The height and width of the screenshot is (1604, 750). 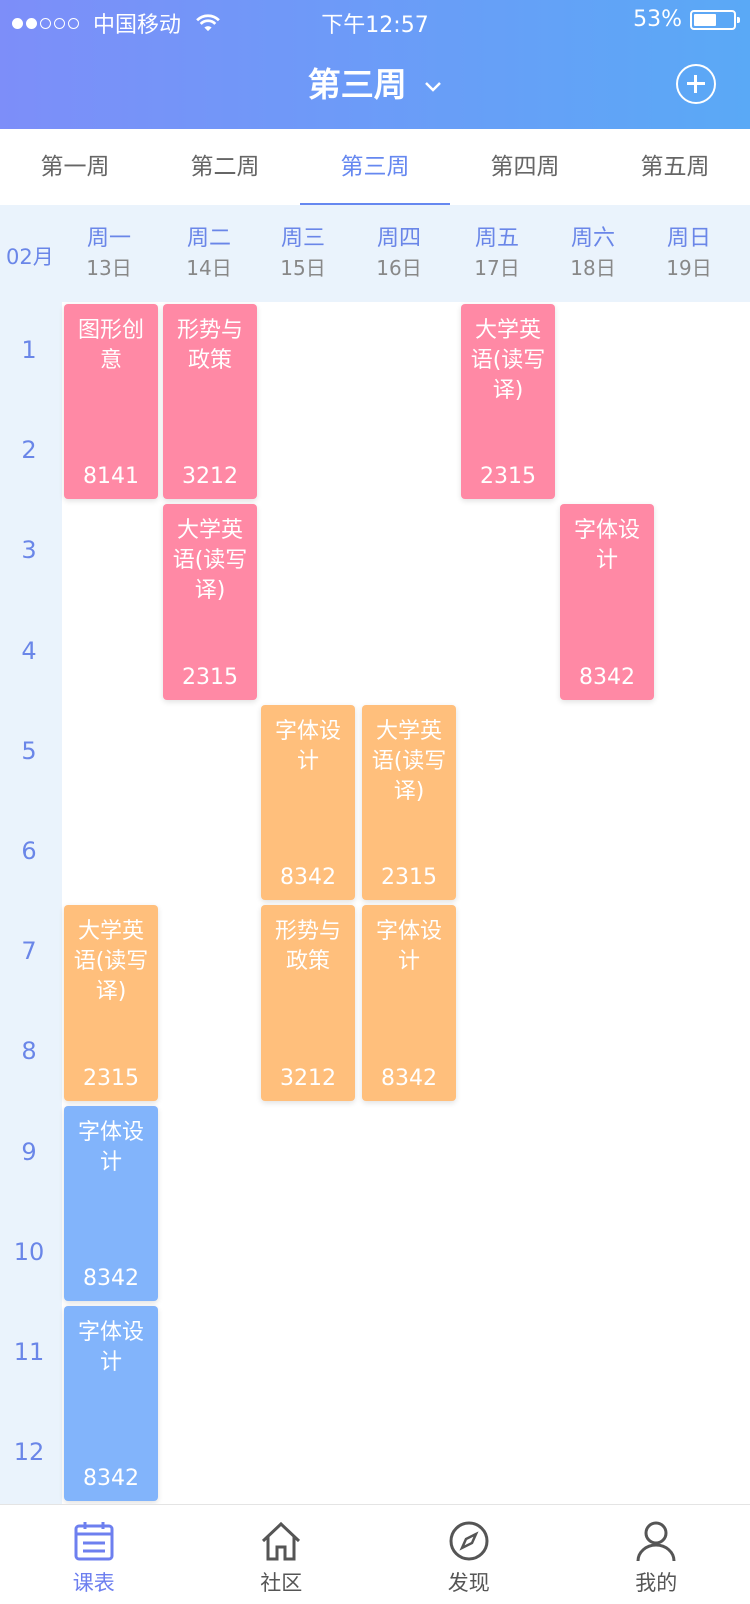 I want to click on period-number: 6, so click(x=29, y=851).